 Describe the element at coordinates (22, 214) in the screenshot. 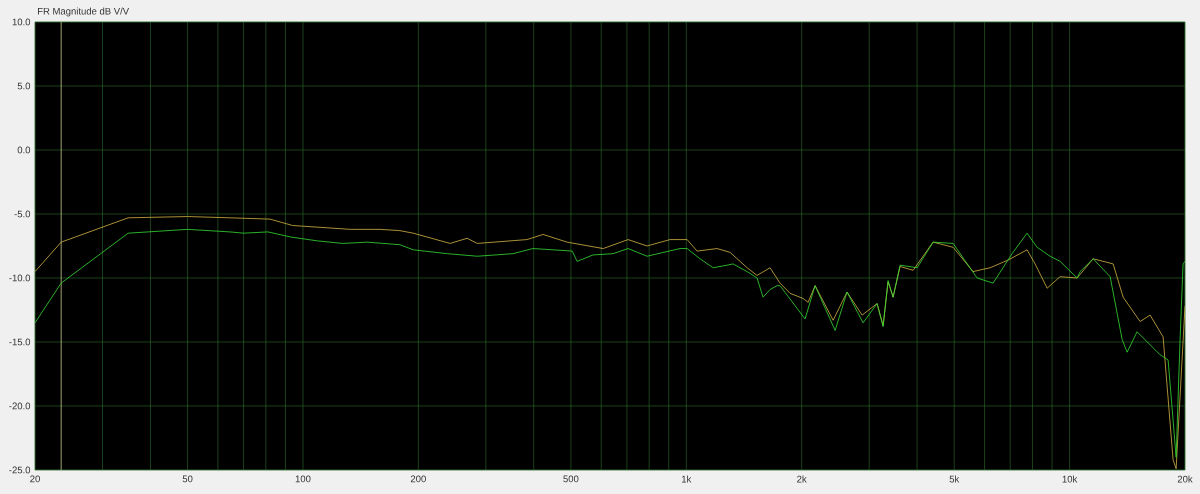

I see `y-tick-label: -5.0` at that location.